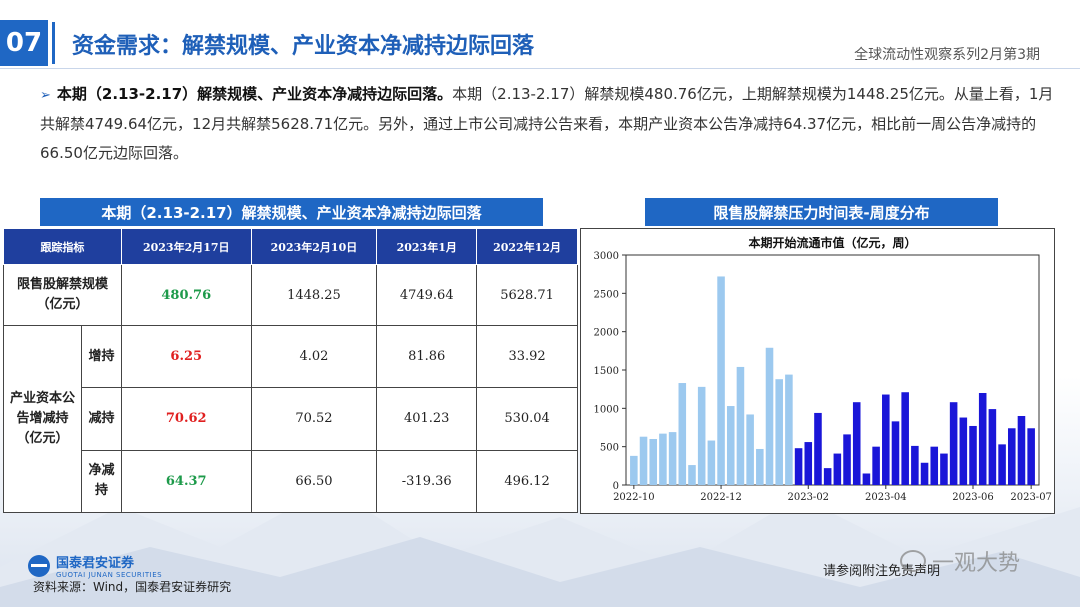  What do you see at coordinates (291, 212) in the screenshot?
I see `table-title: 本期（2.13-2.17）解禁规模、产业资本净减持边际回落` at bounding box center [291, 212].